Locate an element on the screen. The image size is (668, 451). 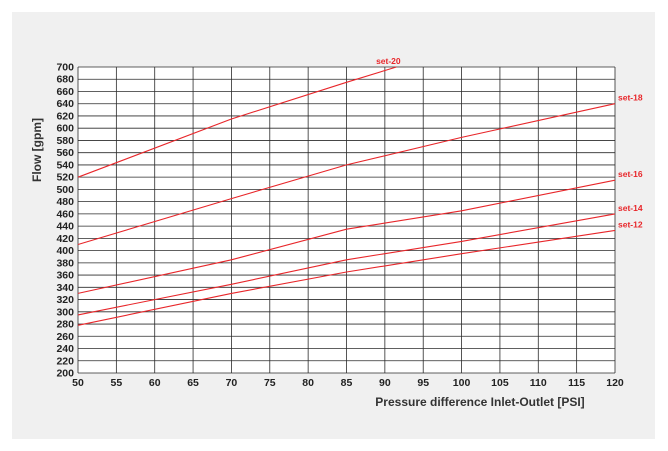
y-tick-label: 600 is located at coordinates (65, 129).